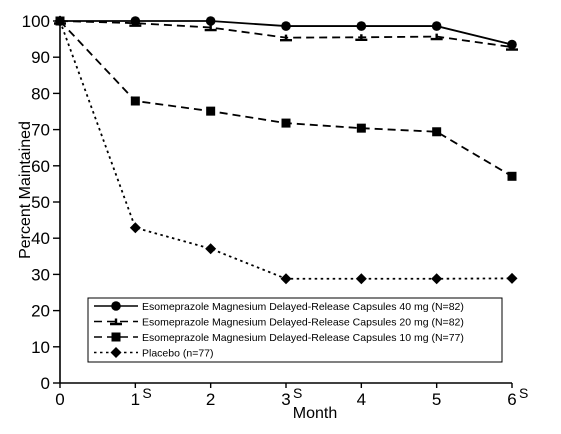  I want to click on x-tick-label: 4, so click(361, 399).